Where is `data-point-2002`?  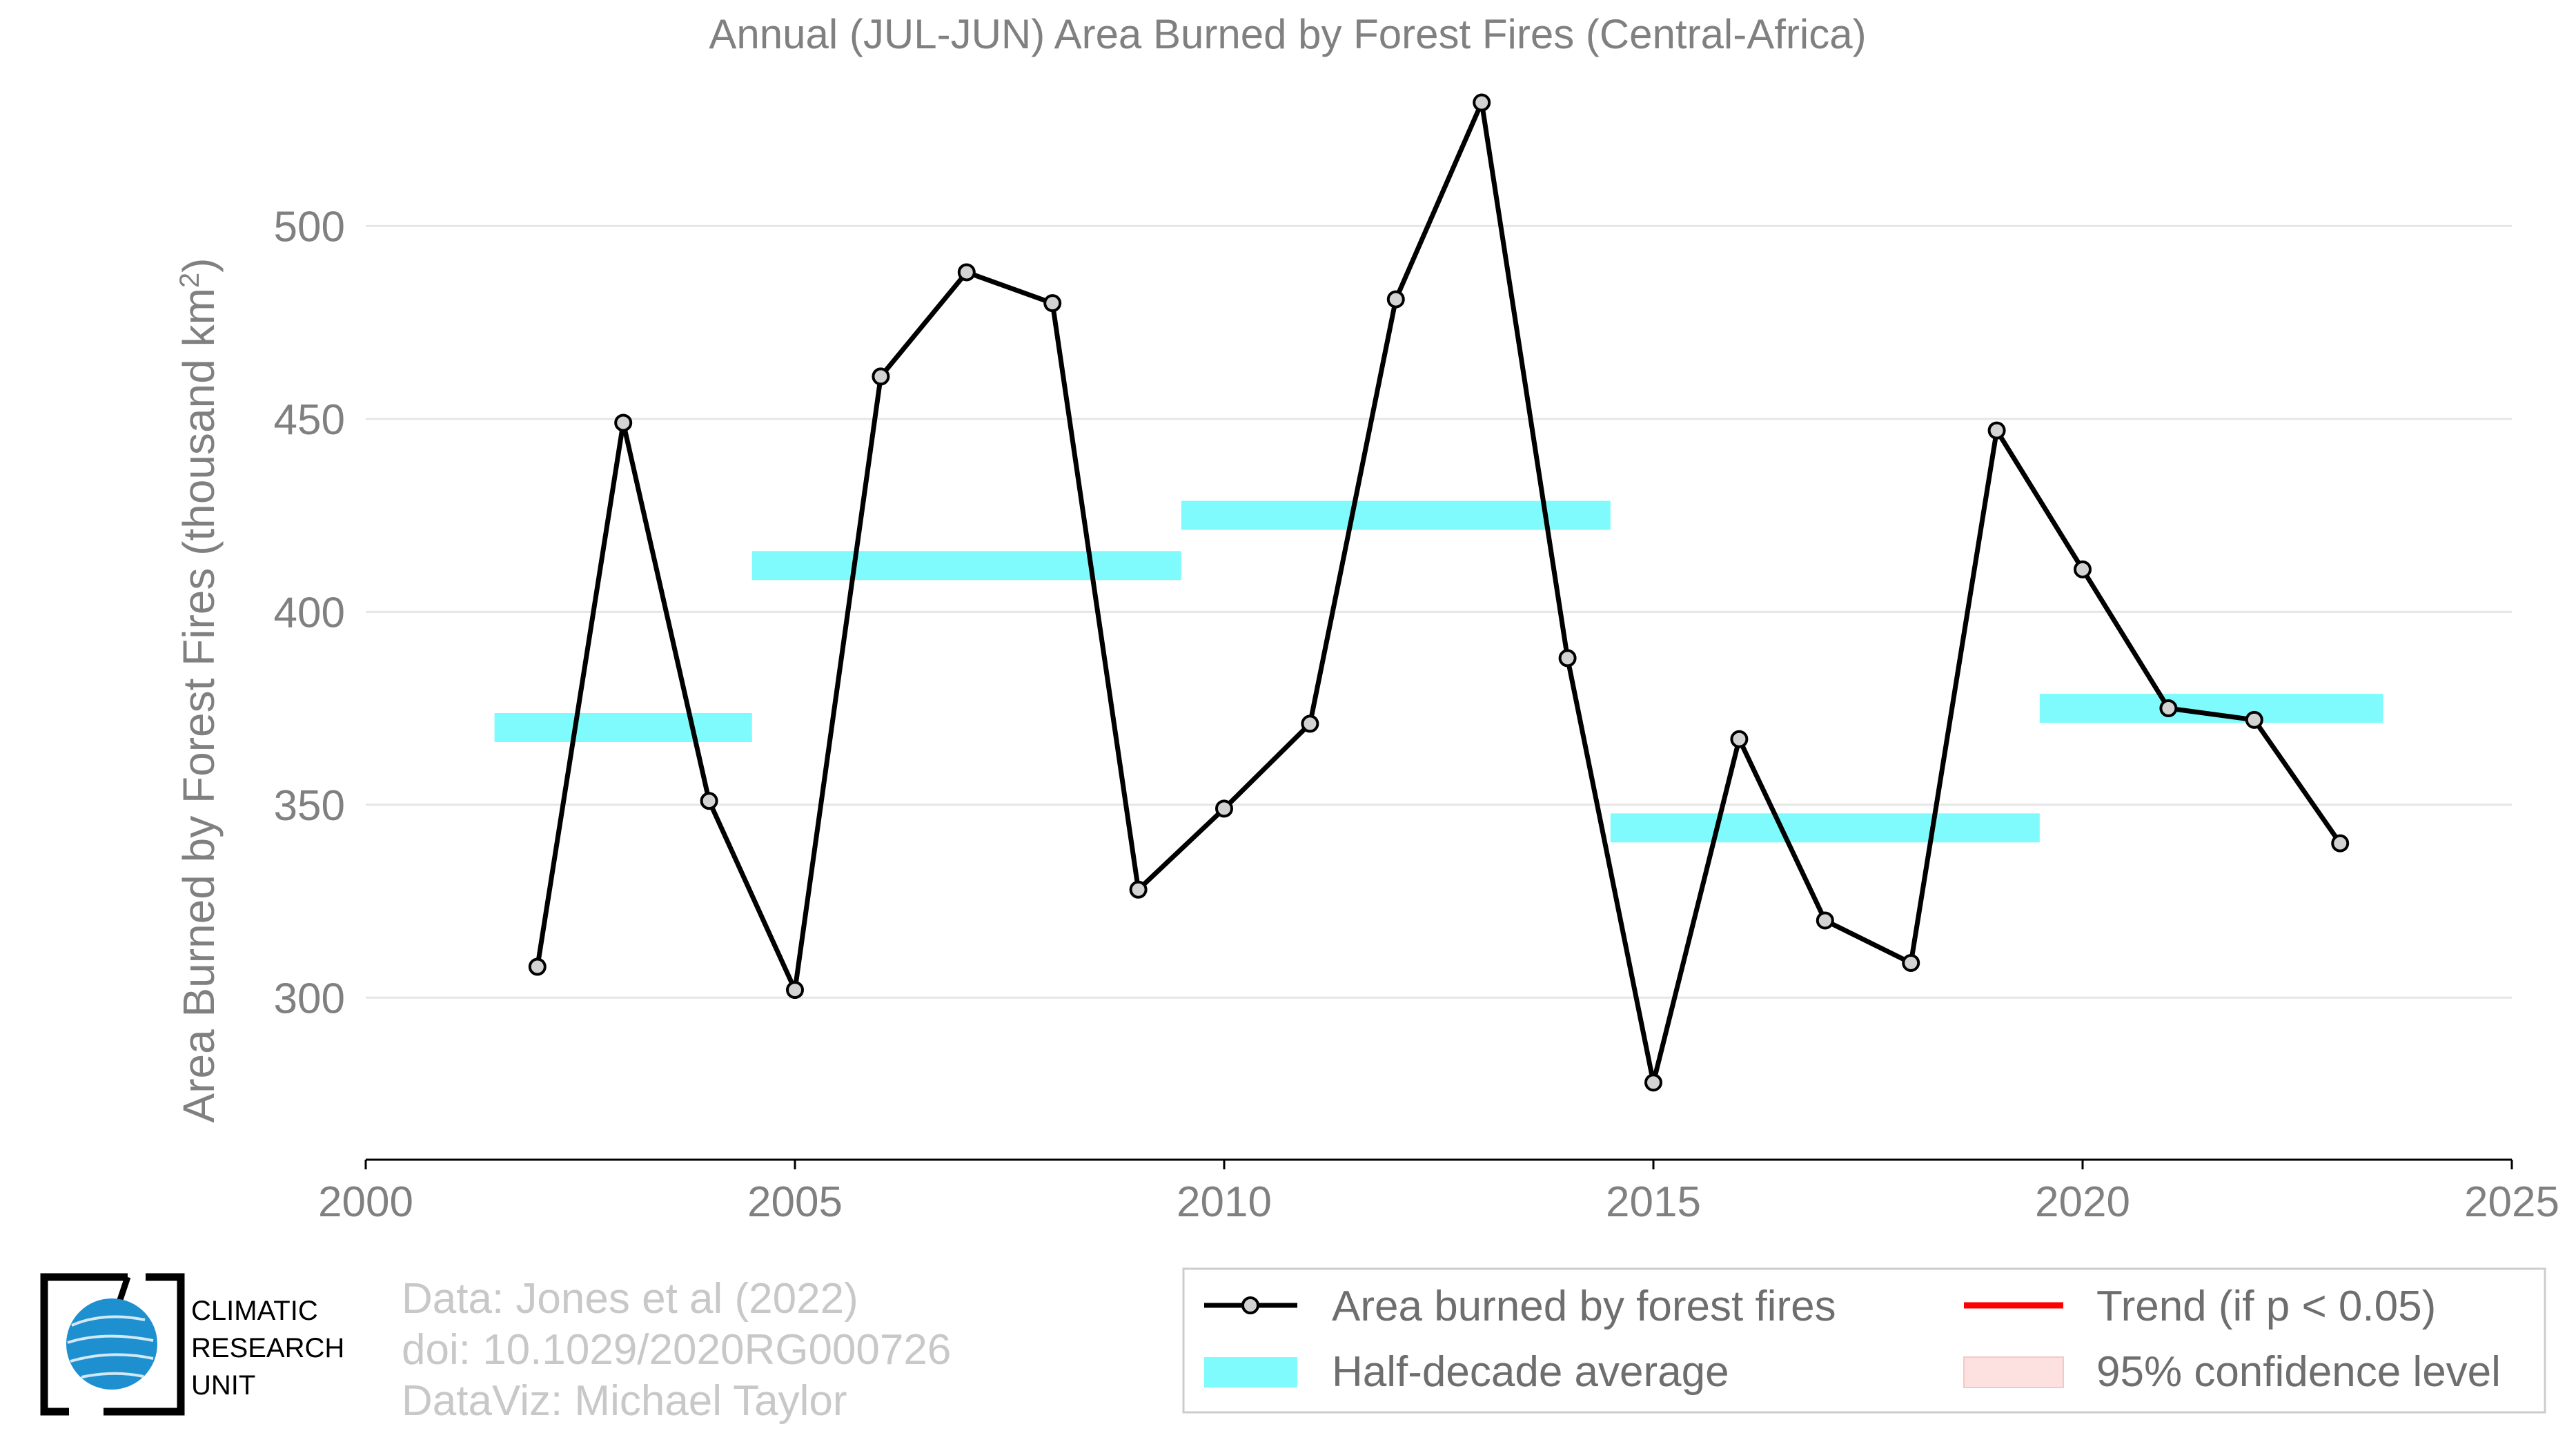
data-point-2002 is located at coordinates (537, 966).